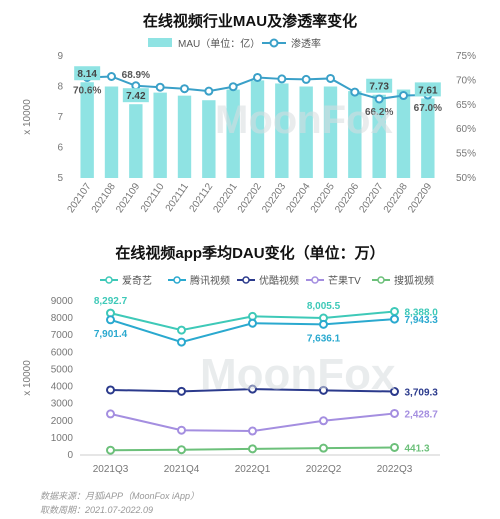  Describe the element at coordinates (62, 318) in the screenshot. I see `y-tick-label: 8000` at that location.